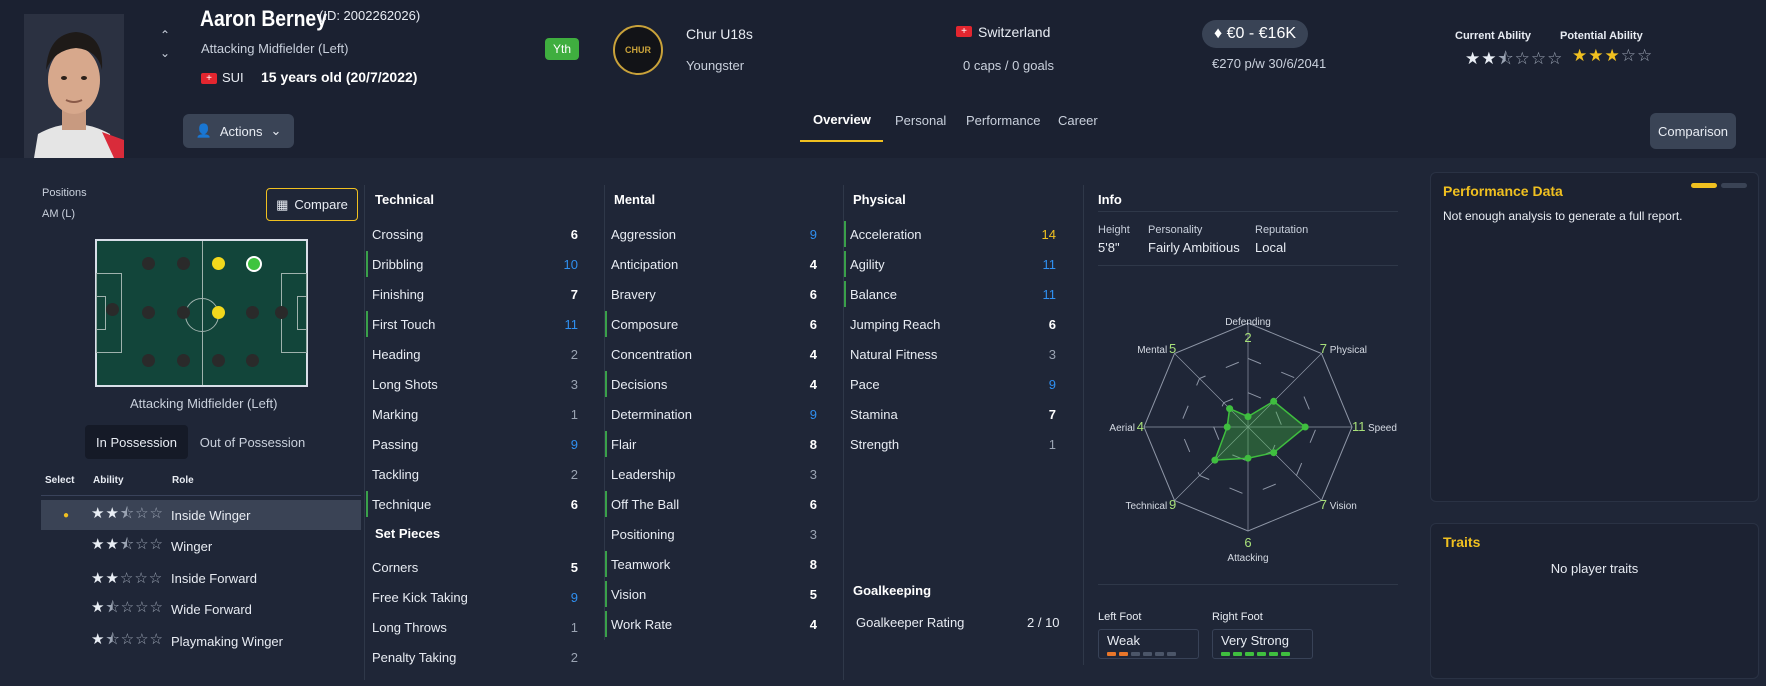  I want to click on compare-button: ▦ Compare, so click(312, 204).